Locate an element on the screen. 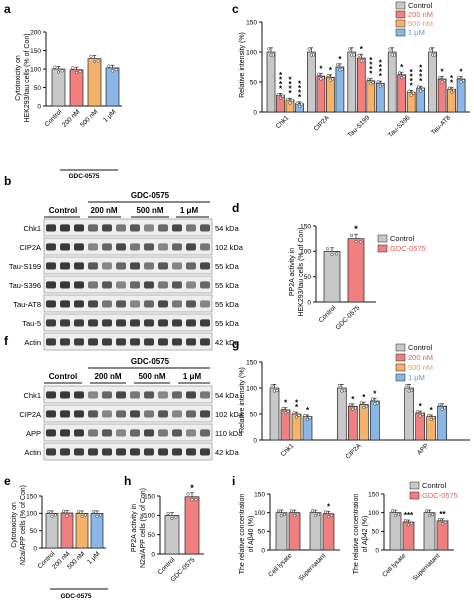  d-ylabel-2: HEK293/tau cells (% of Con) is located at coordinates (301, 271).